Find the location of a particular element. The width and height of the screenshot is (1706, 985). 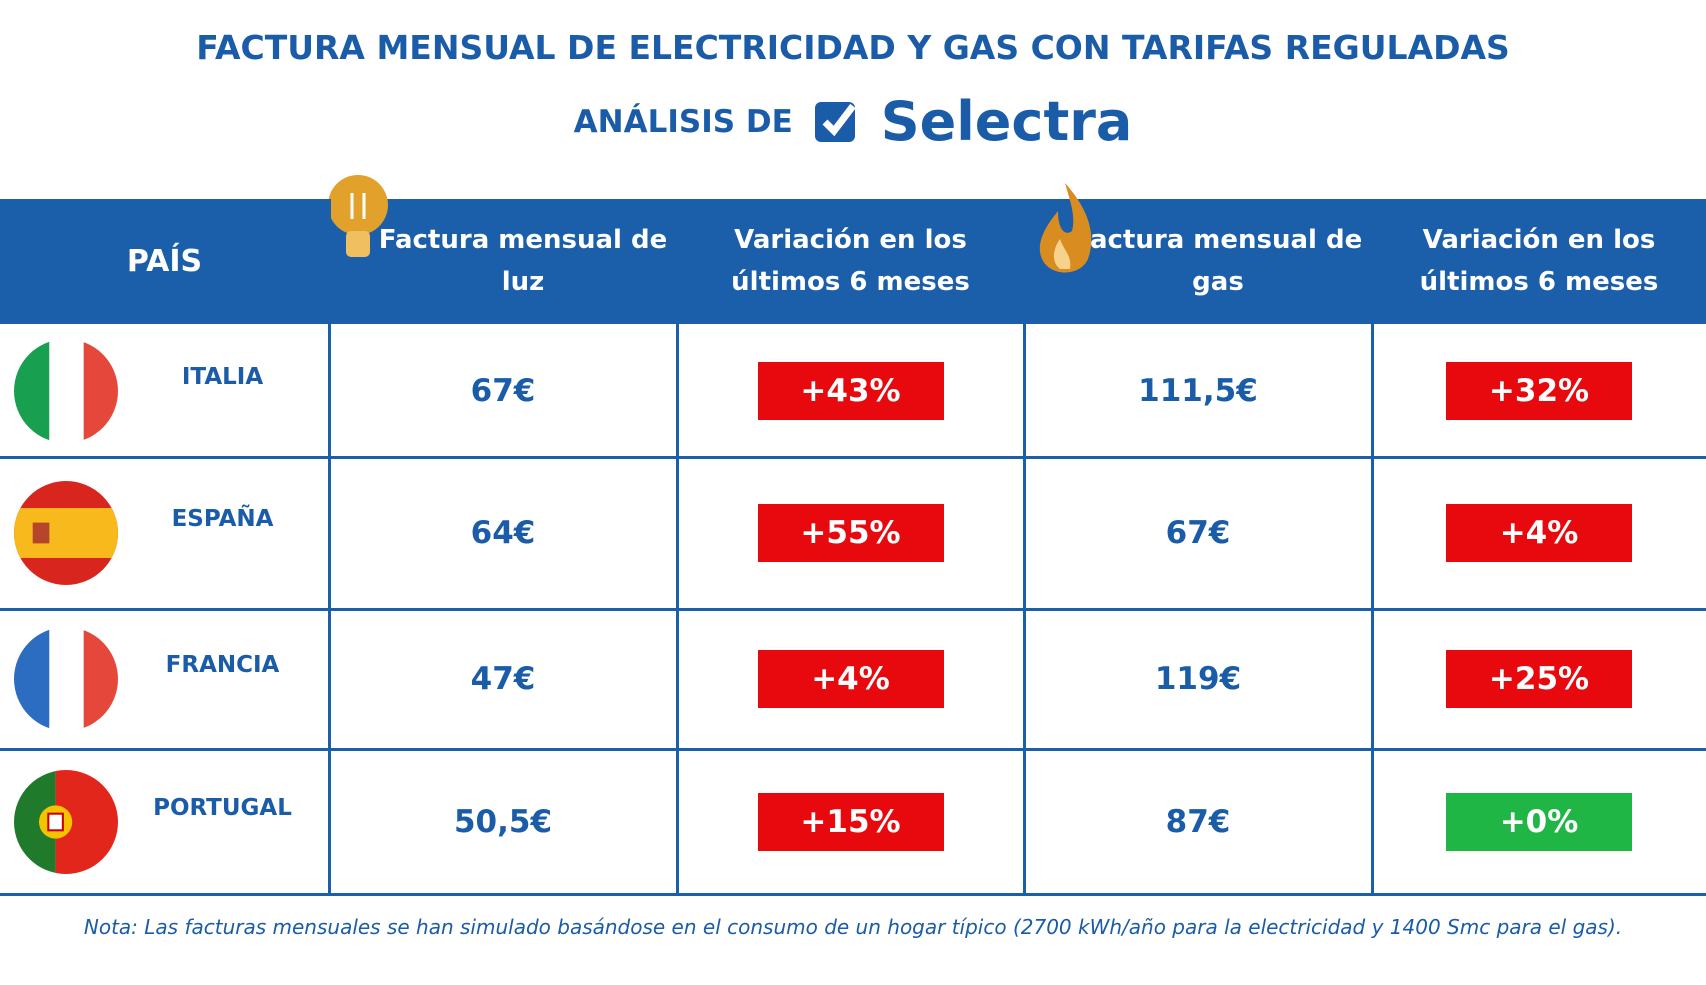

subtitle: ANÁLISIS DE is located at coordinates (683, 121).